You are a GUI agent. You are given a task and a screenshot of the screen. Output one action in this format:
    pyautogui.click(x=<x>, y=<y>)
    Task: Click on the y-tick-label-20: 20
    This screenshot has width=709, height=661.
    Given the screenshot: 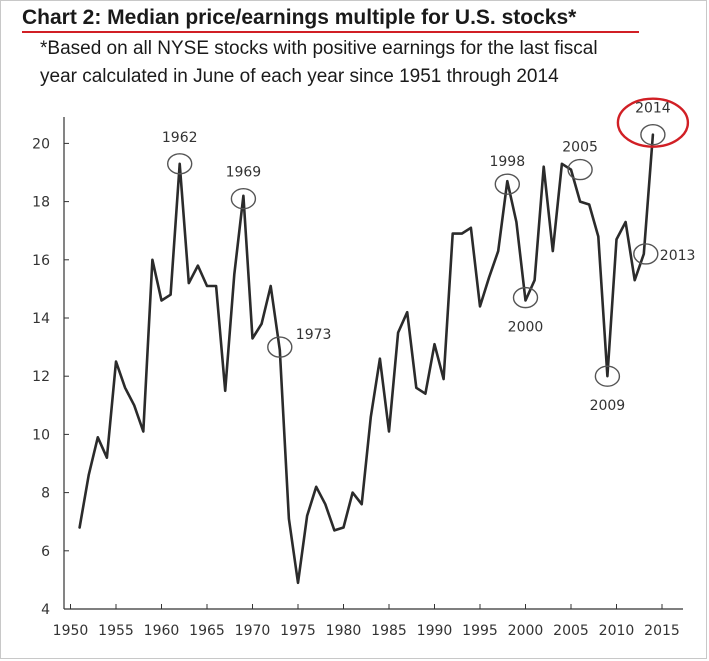 What is the action you would take?
    pyautogui.click(x=41, y=144)
    